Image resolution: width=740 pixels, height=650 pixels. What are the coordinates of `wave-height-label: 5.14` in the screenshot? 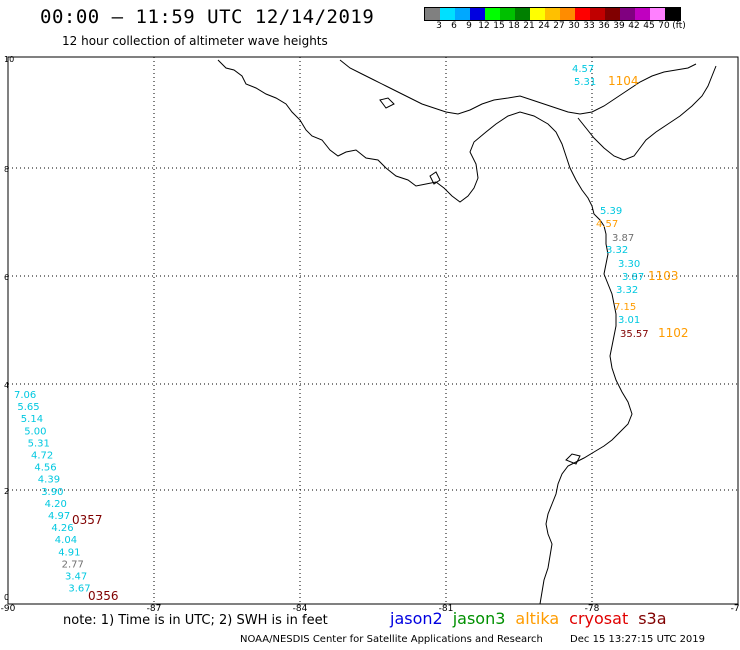 It's located at (32, 419).